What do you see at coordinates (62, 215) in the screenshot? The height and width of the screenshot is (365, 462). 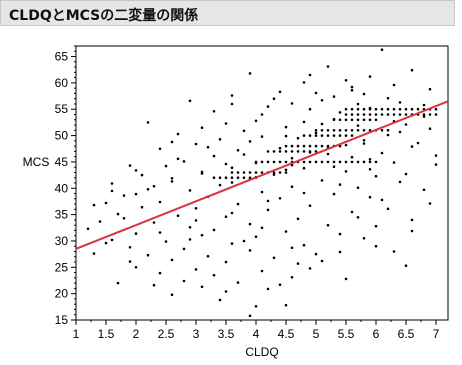 I see `y-tick-label: 35` at bounding box center [62, 215].